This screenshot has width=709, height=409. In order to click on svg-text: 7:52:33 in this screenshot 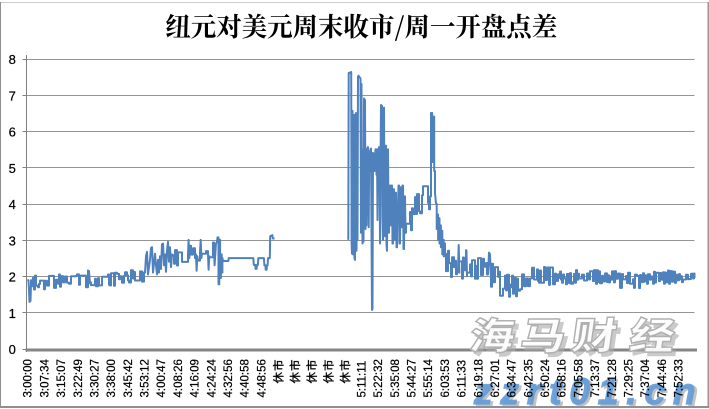, I will do `click(680, 378)`.